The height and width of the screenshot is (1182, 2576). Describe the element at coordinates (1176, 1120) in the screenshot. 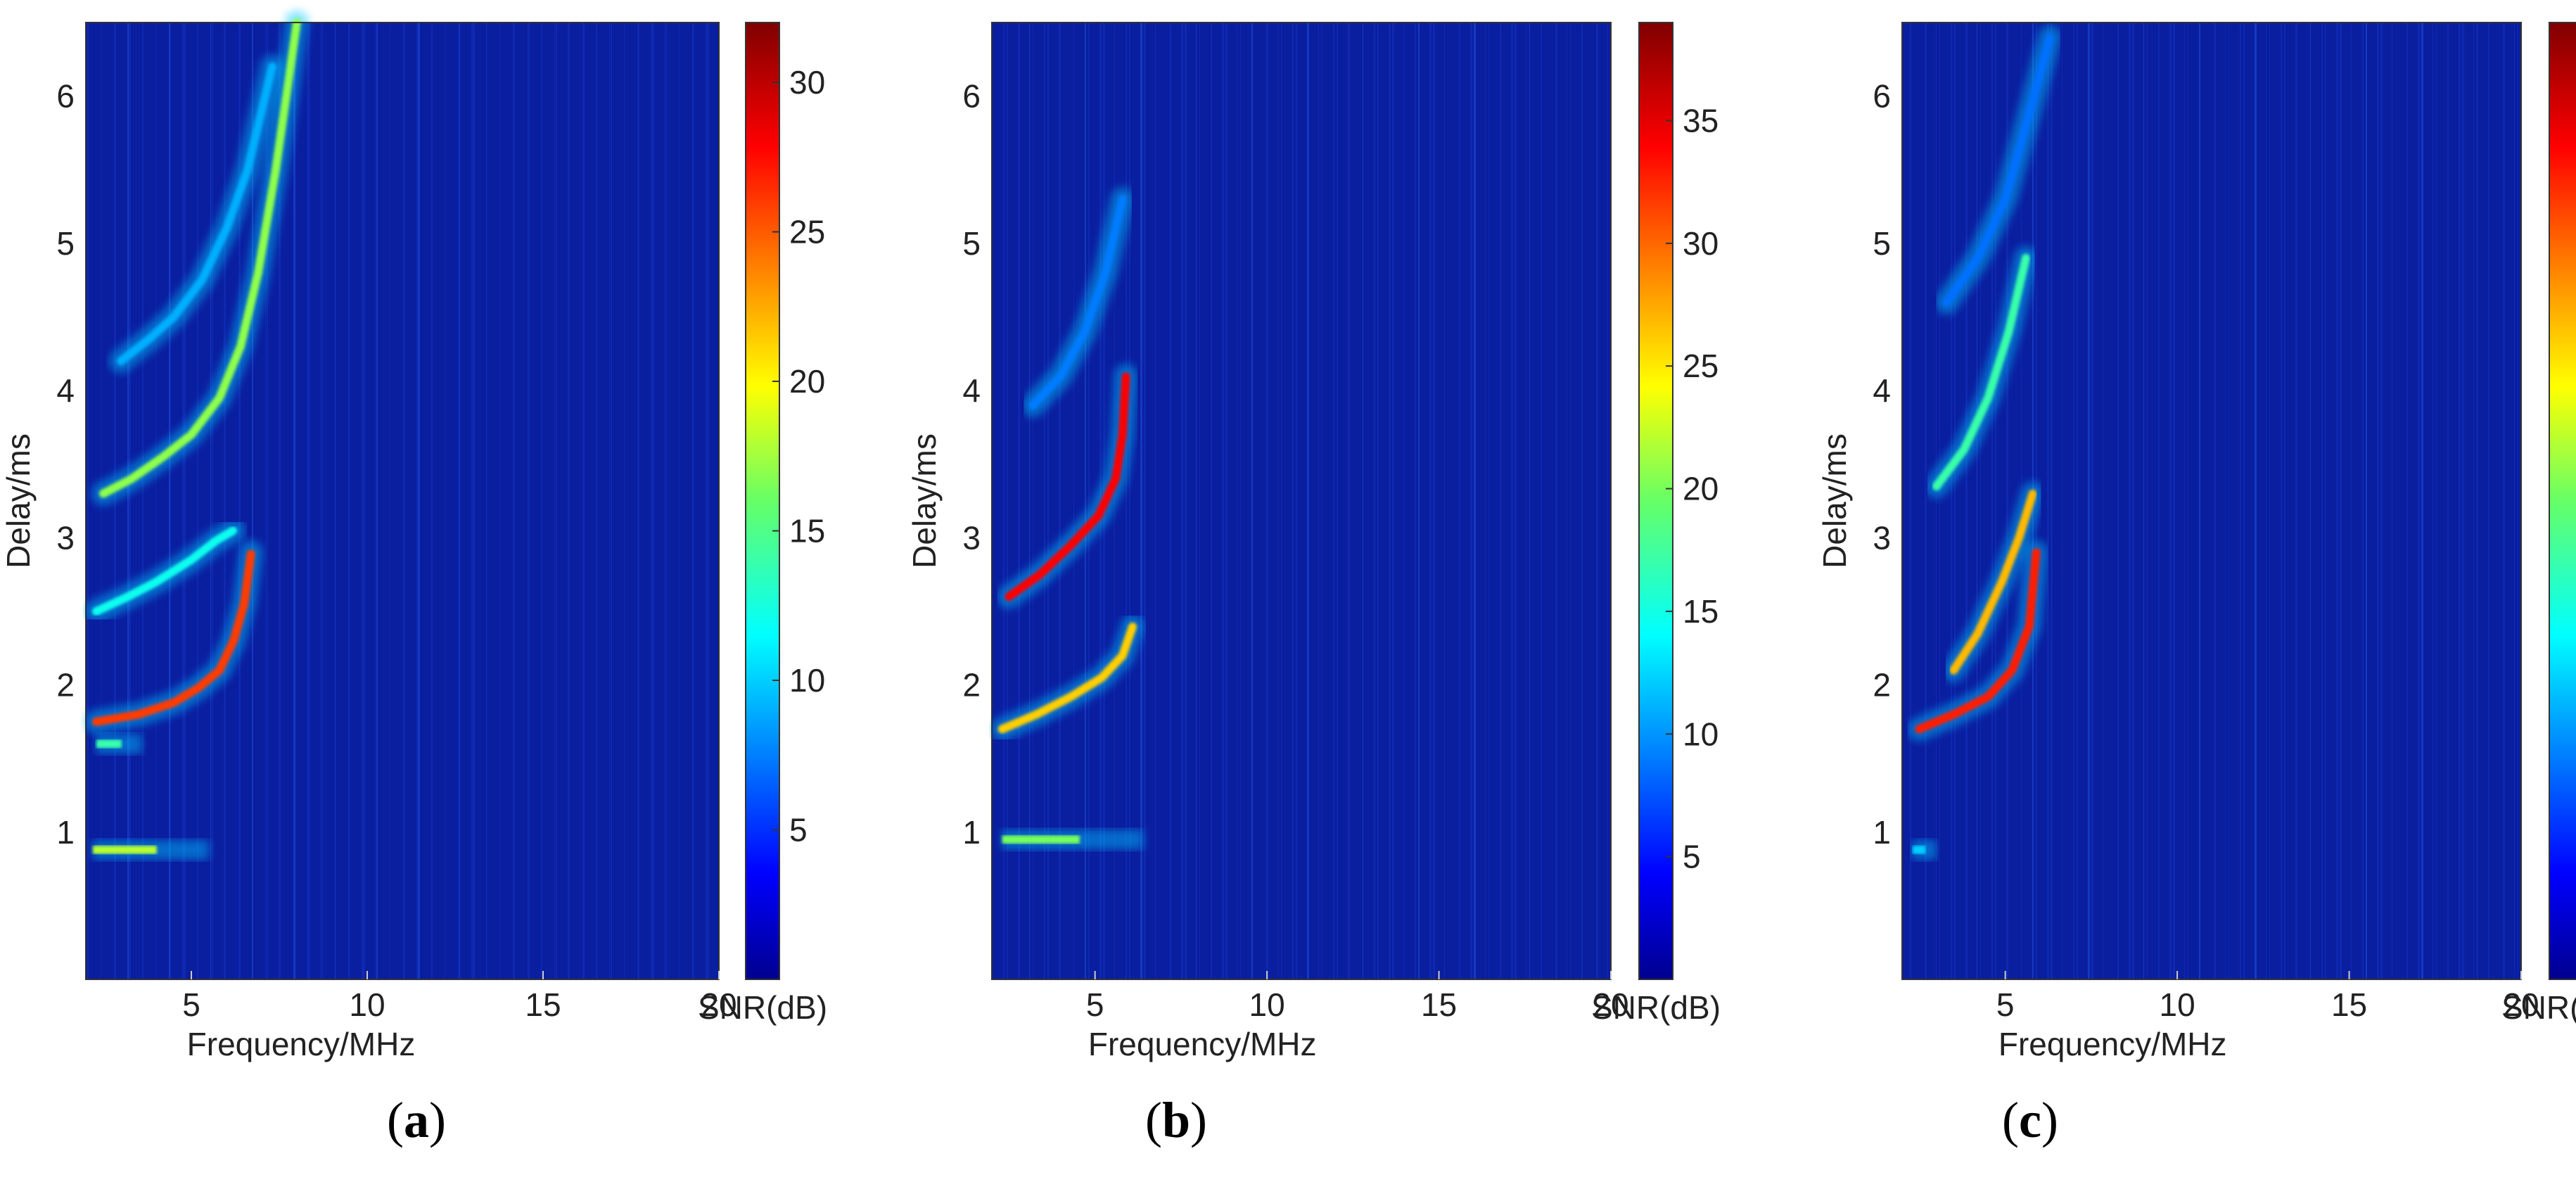

I see `panel-label: (b)` at that location.